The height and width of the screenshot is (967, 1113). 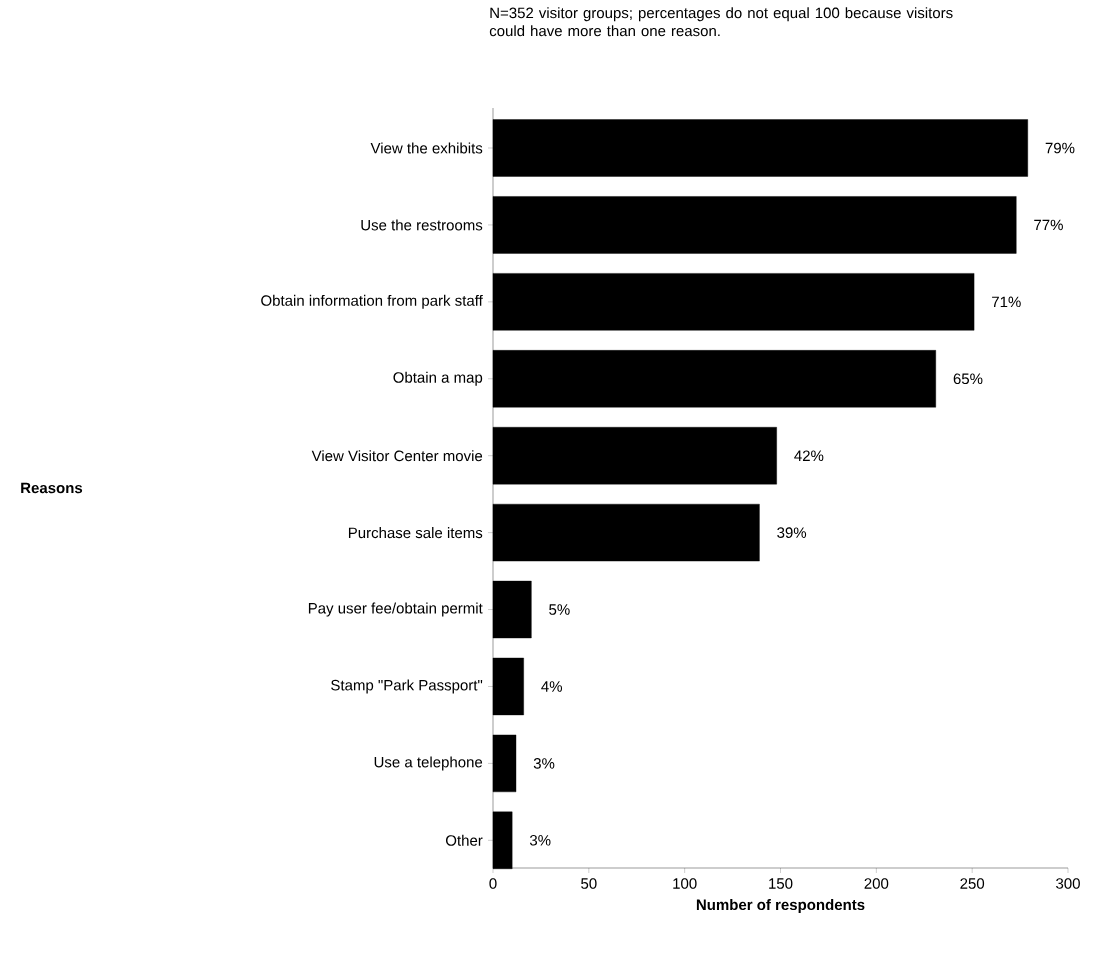 I want to click on chart-title: N=352 visitor groups; percentages do not equal 100 because visitors could have more than one reason., so click(x=721, y=22).